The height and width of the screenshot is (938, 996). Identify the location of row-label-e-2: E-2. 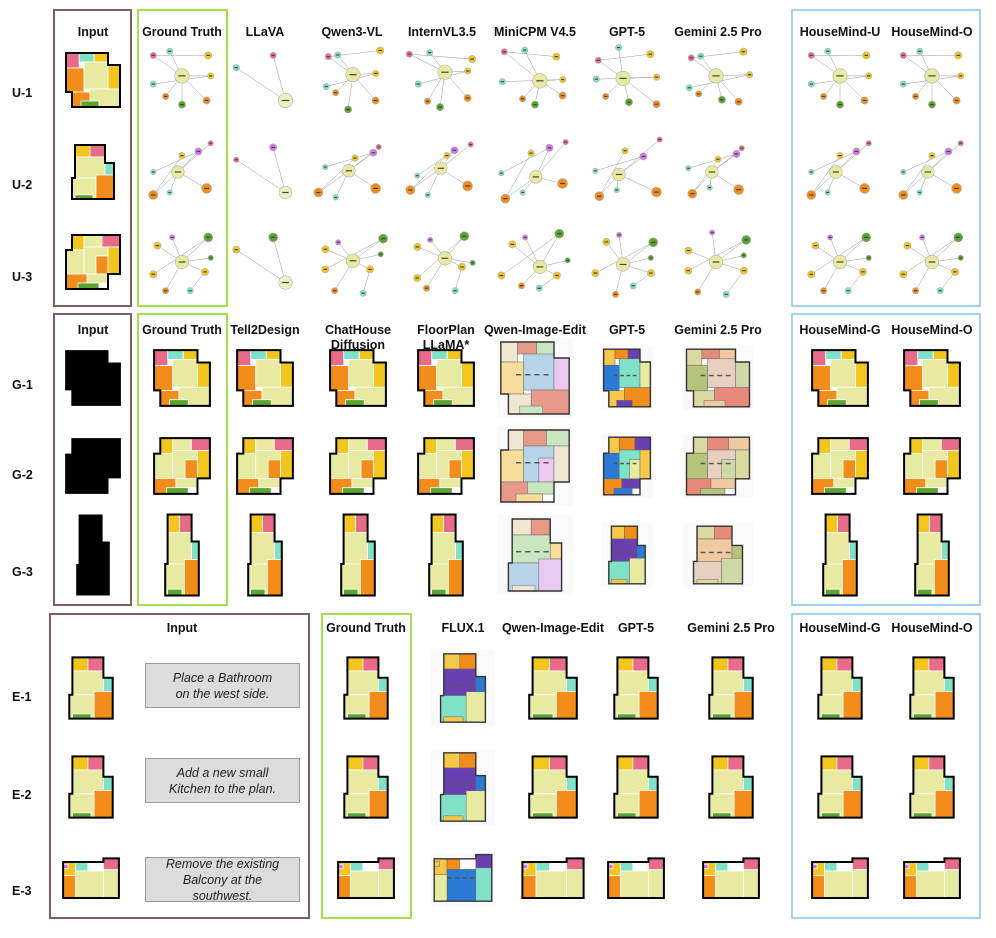
(22, 795).